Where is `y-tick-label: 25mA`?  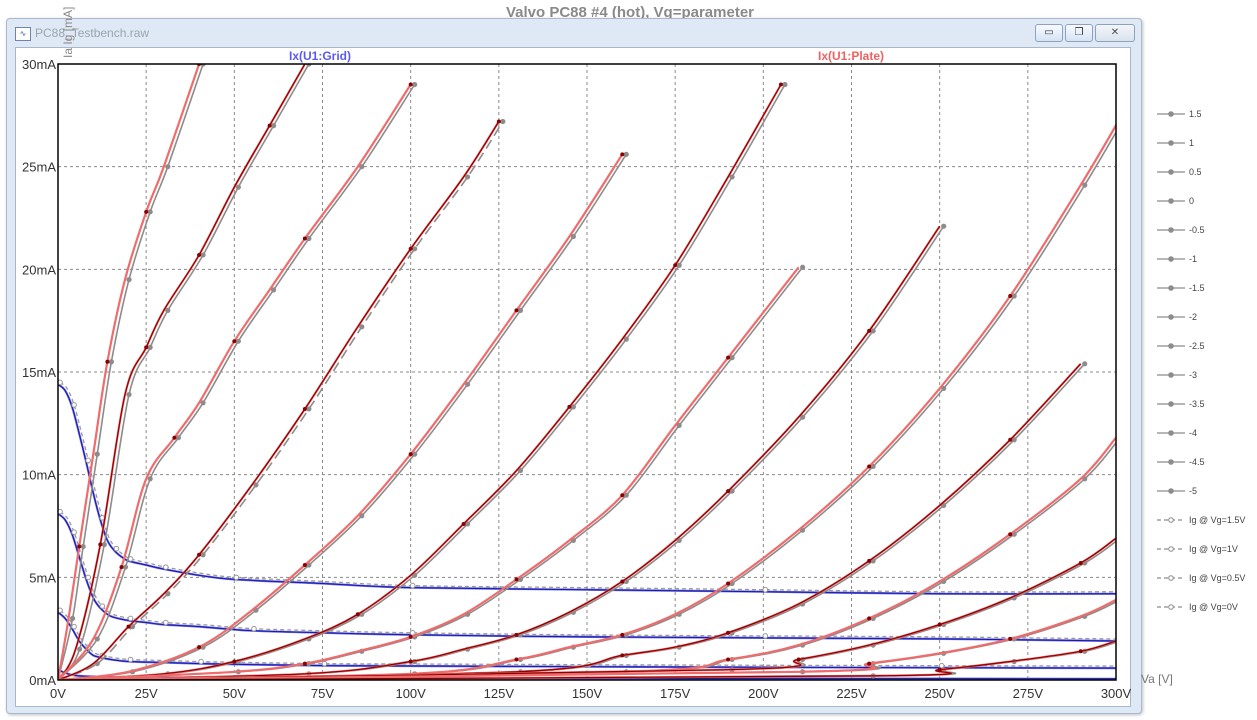
y-tick-label: 25mA is located at coordinates (39, 167).